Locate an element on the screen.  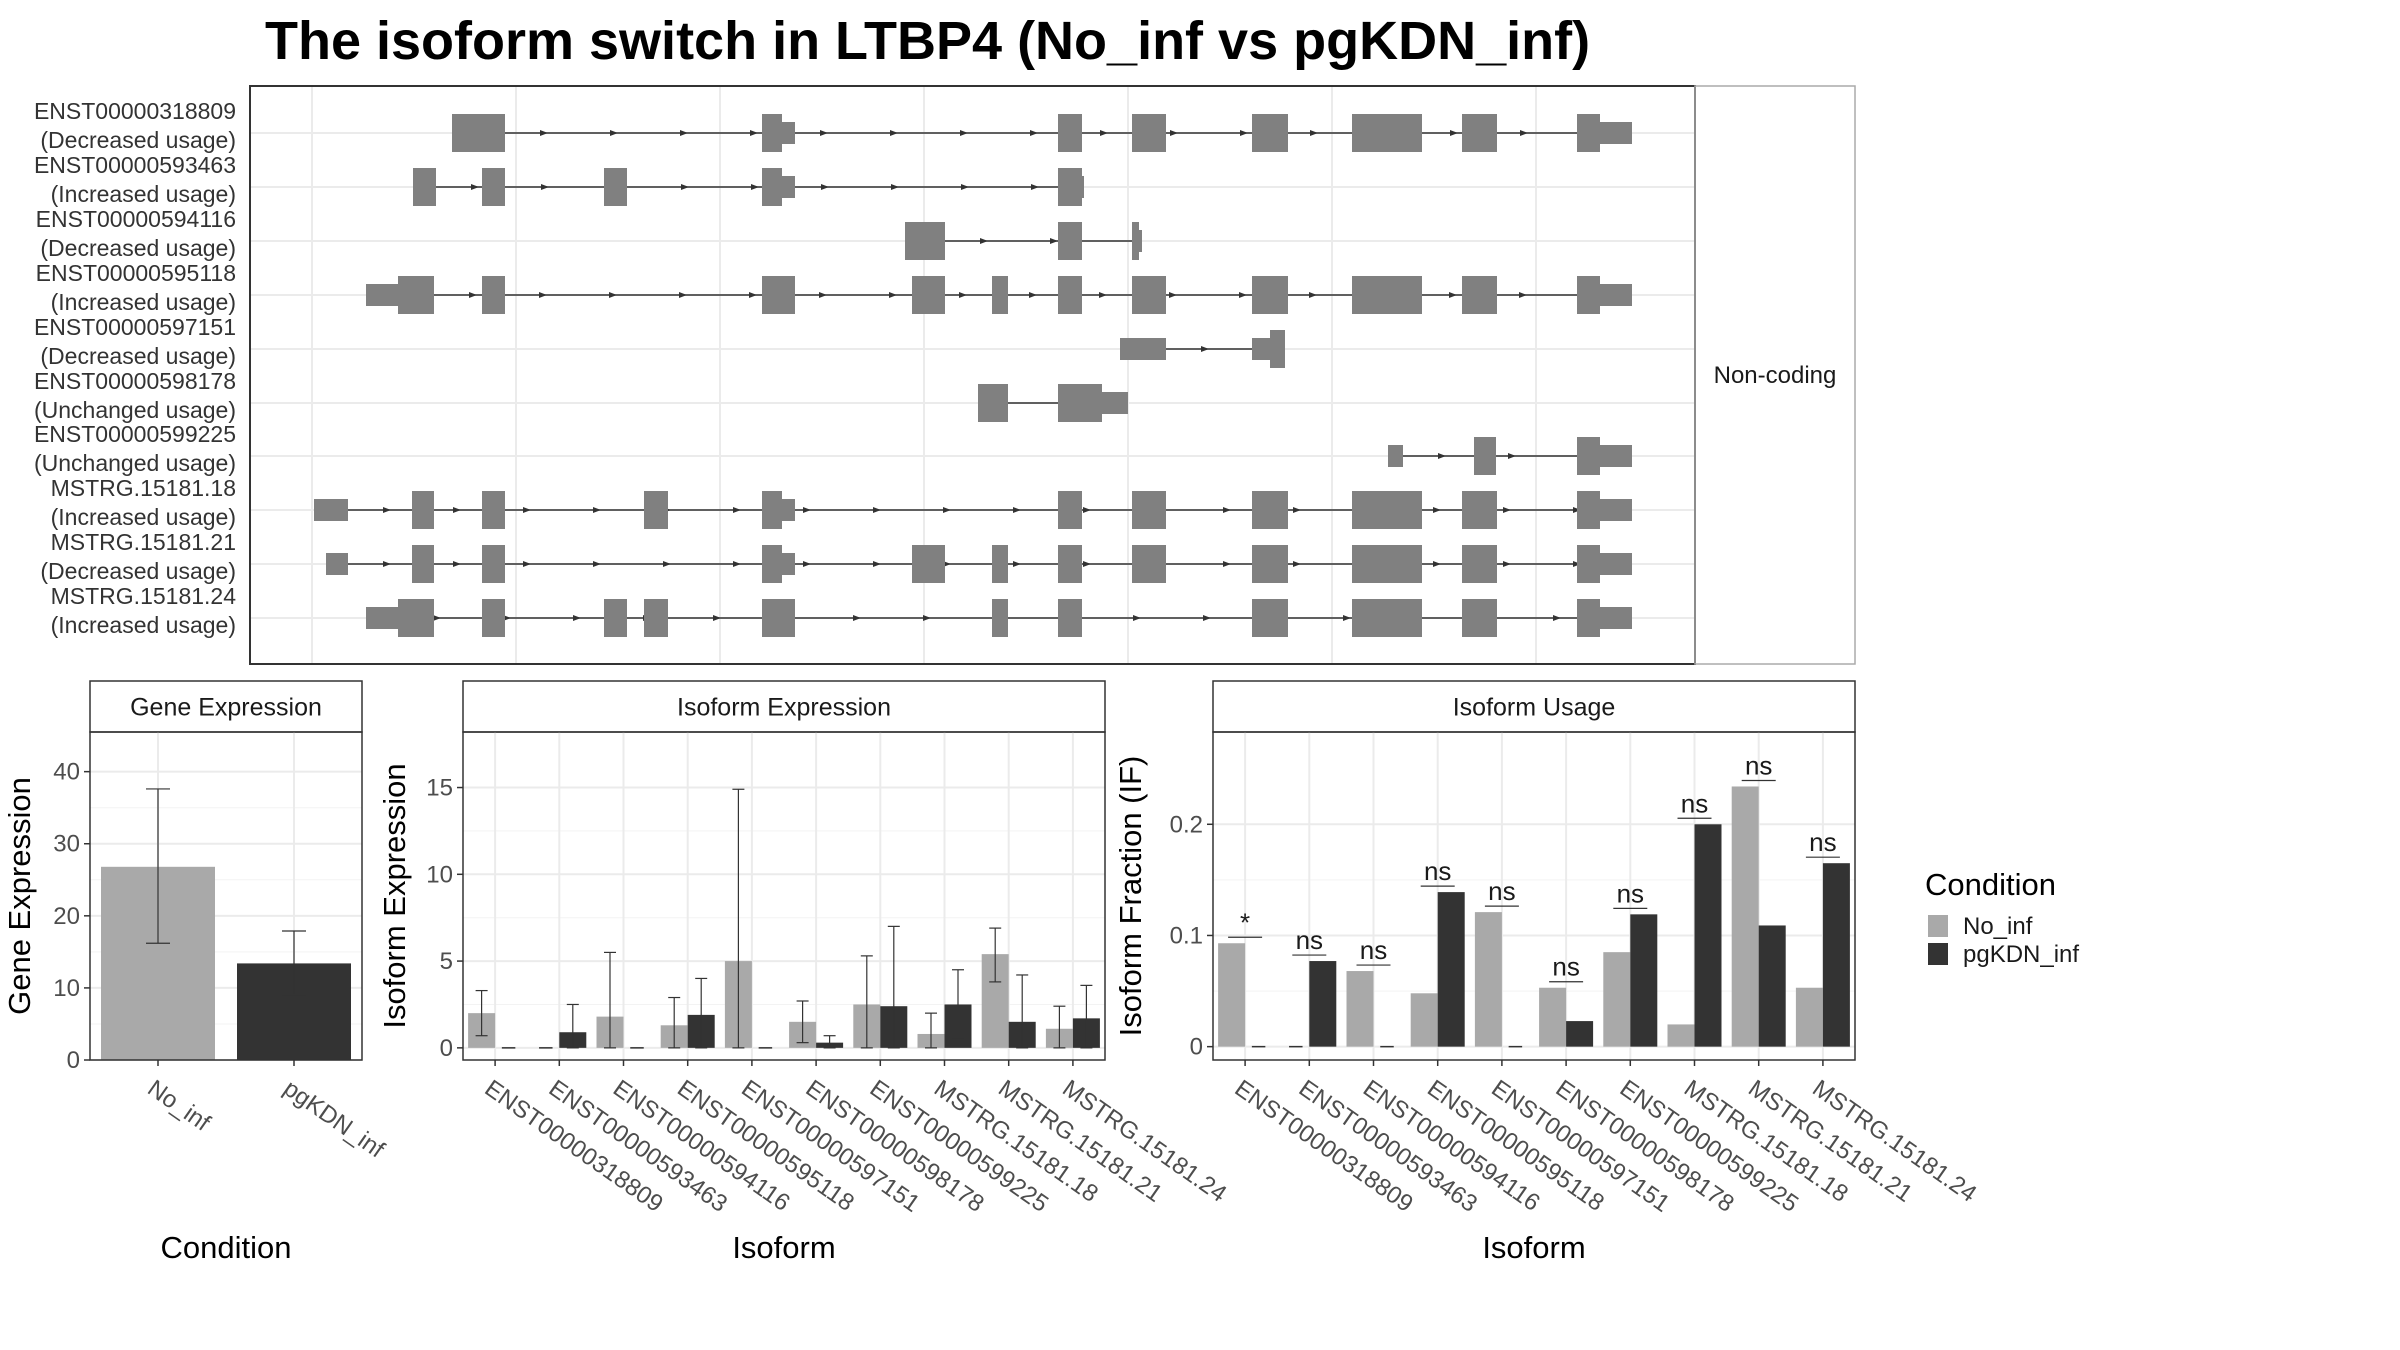
y-axis-title: Isoform Fraction (IF) is located at coordinates (1130, 896).